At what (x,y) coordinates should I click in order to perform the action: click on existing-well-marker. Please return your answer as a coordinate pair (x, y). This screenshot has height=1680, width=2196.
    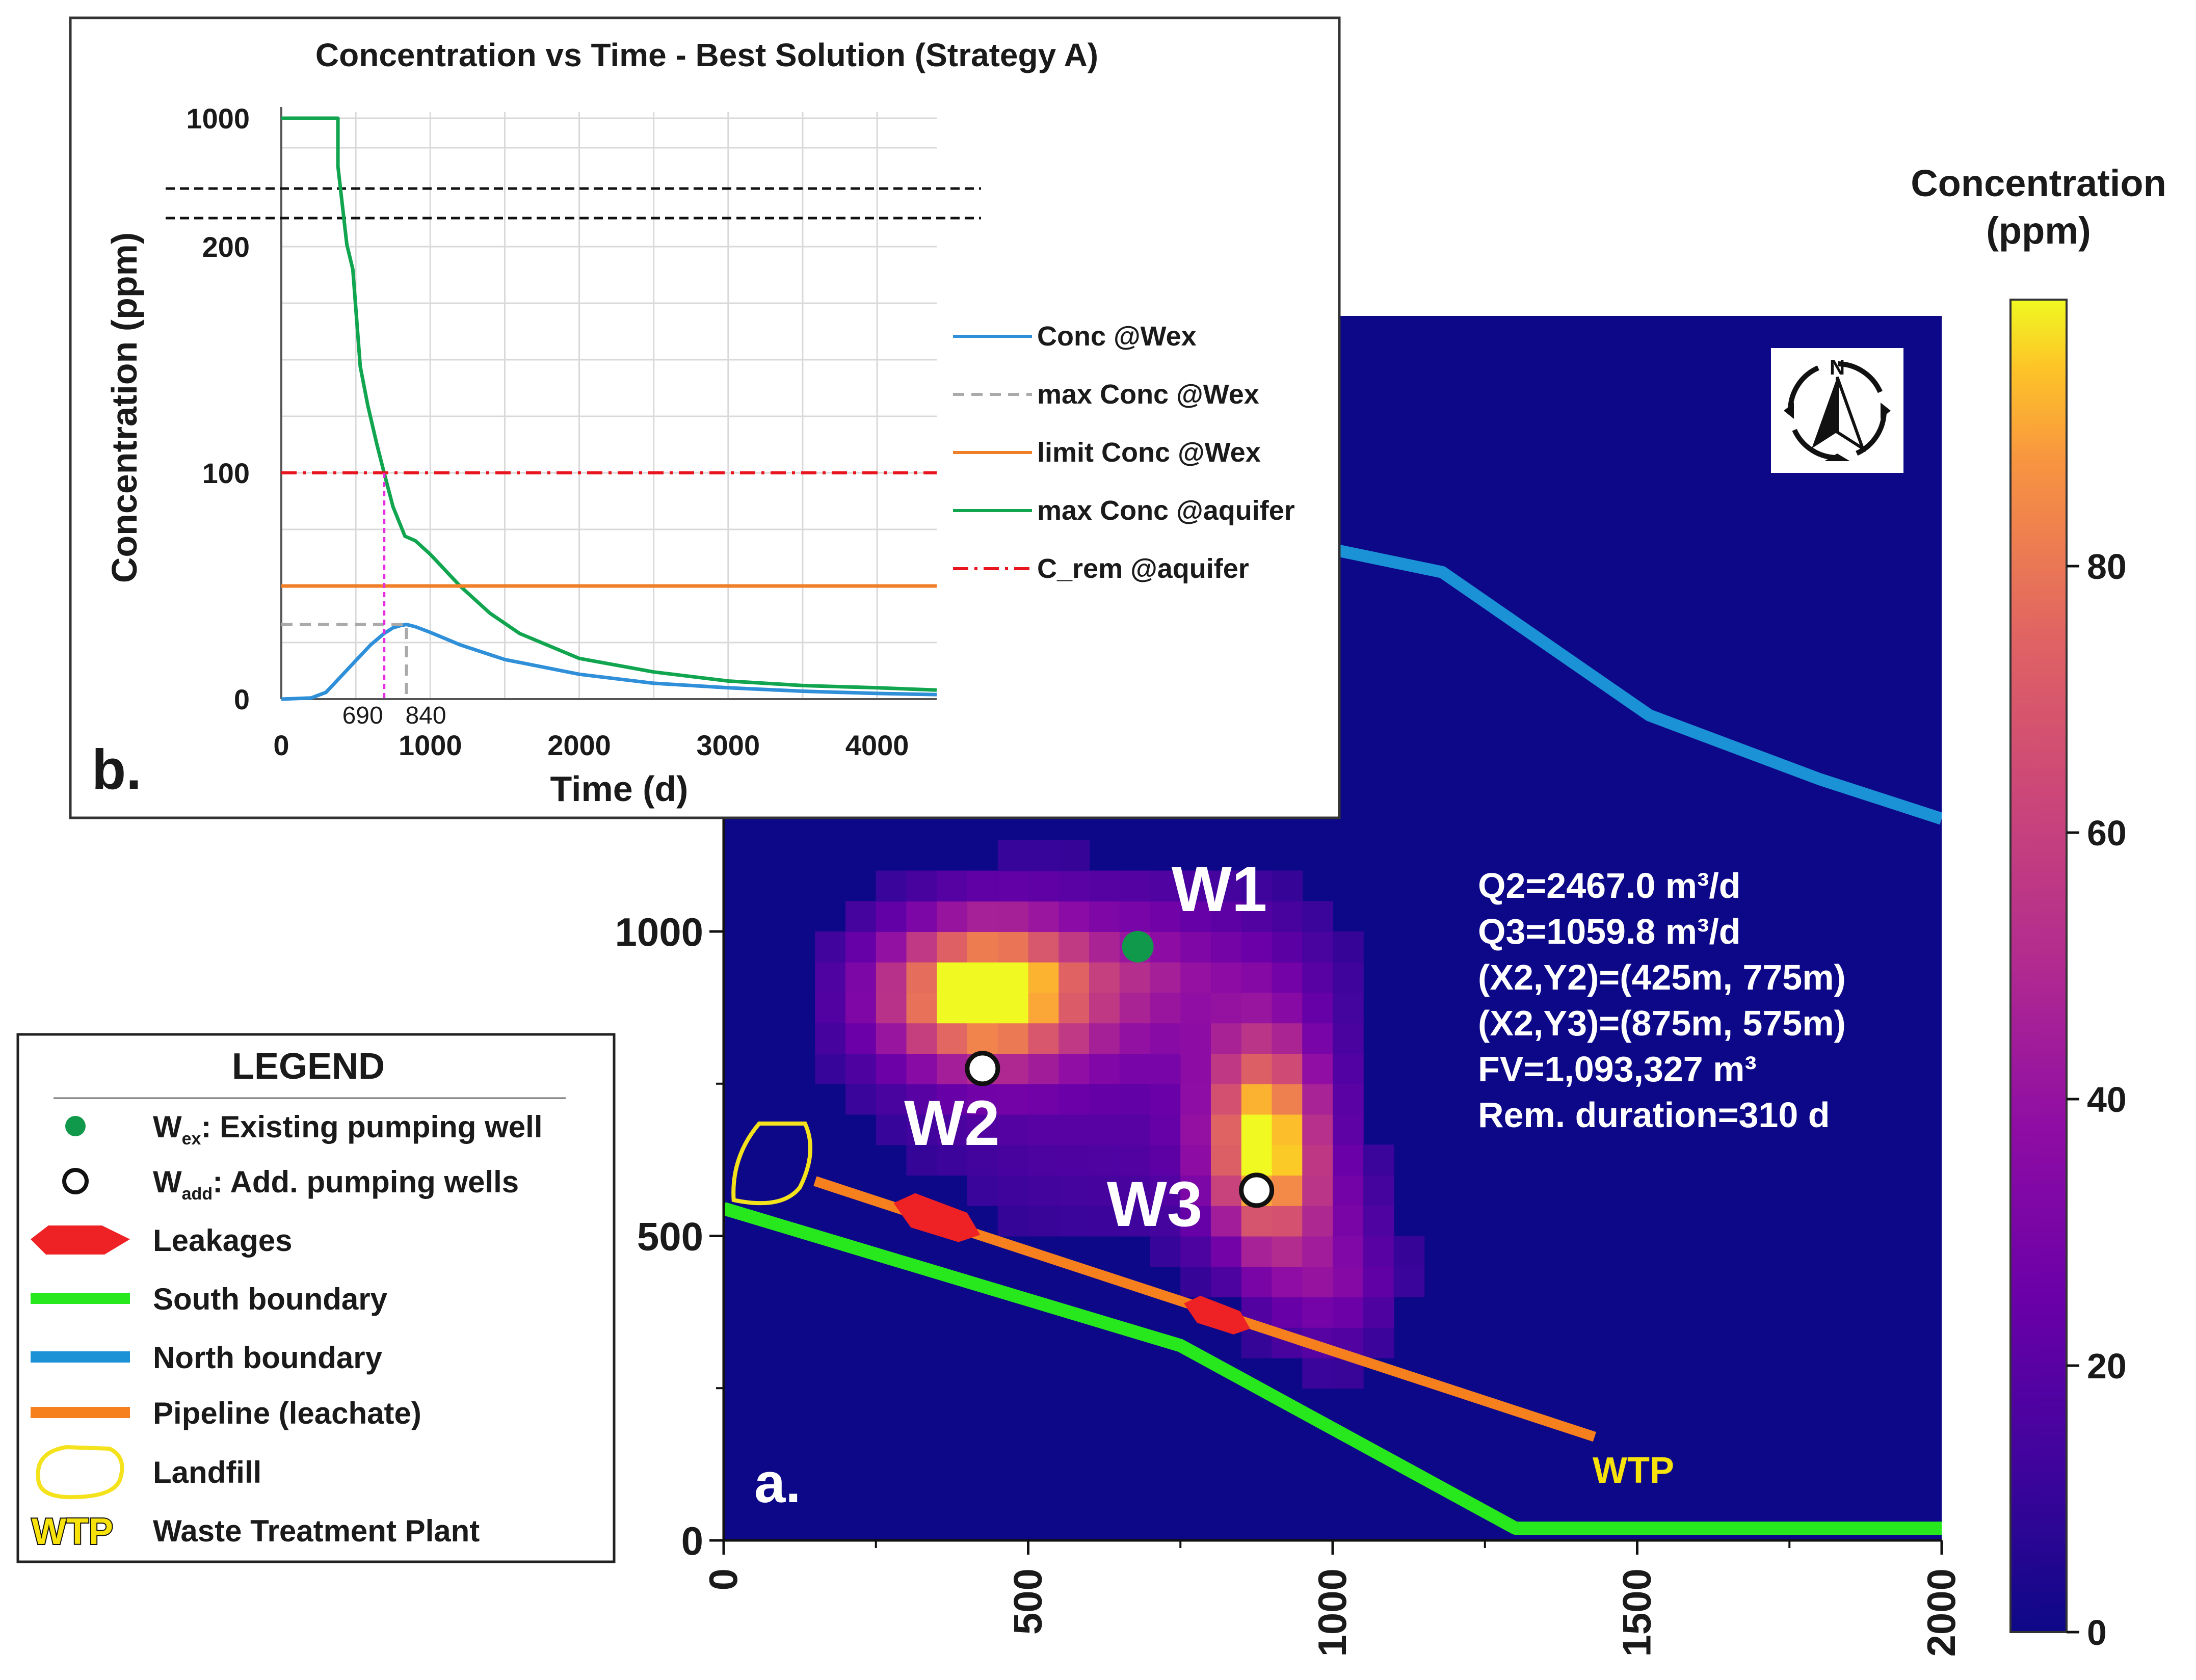
    Looking at the image, I should click on (1138, 946).